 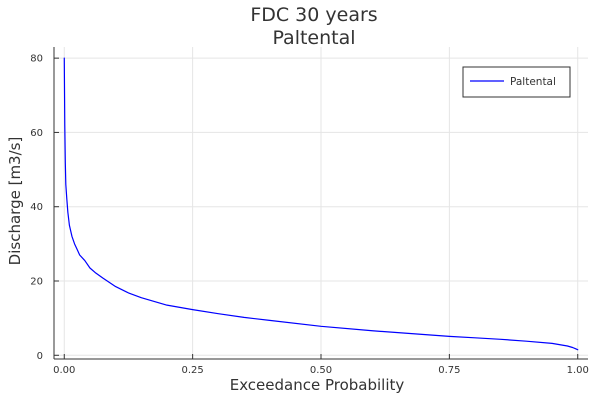 What do you see at coordinates (193, 370) in the screenshot?
I see `x-tick-label: 0.25` at bounding box center [193, 370].